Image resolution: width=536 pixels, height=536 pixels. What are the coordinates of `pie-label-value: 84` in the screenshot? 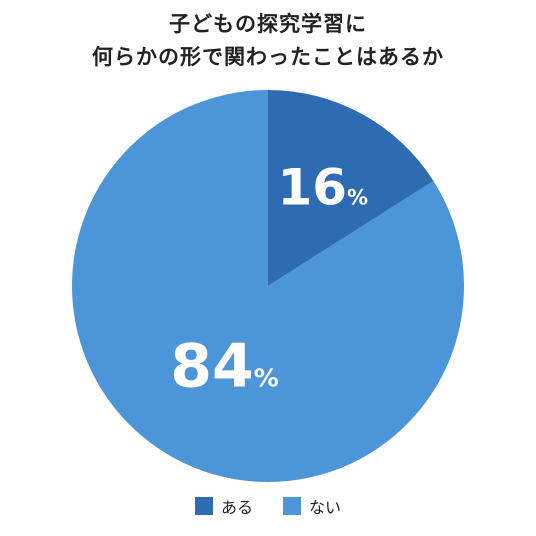 It's located at (212, 367).